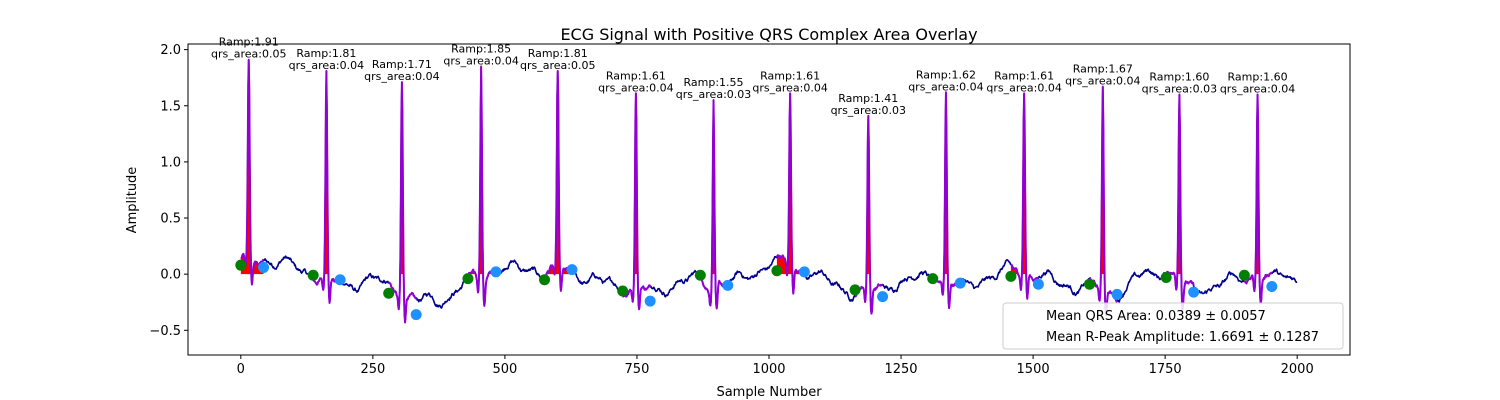  What do you see at coordinates (945, 86) in the screenshot?
I see `qrs-area-label-10: qrs_area:0.04` at bounding box center [945, 86].